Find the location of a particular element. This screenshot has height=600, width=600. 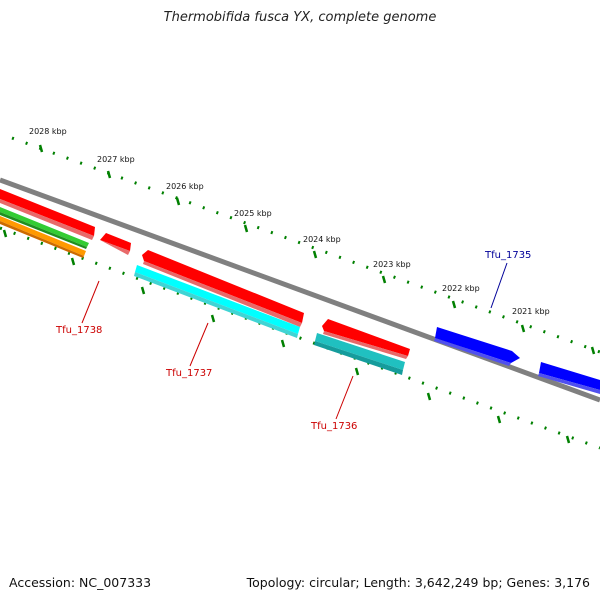

gene-small-red is located at coordinates (115, 244).